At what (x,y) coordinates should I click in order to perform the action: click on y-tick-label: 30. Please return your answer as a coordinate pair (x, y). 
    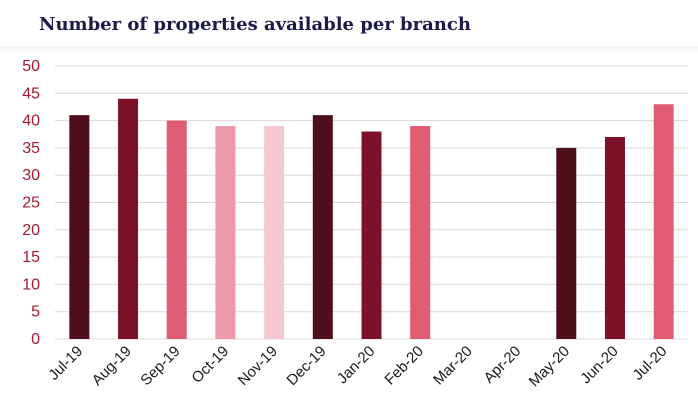
    Looking at the image, I should click on (31, 175).